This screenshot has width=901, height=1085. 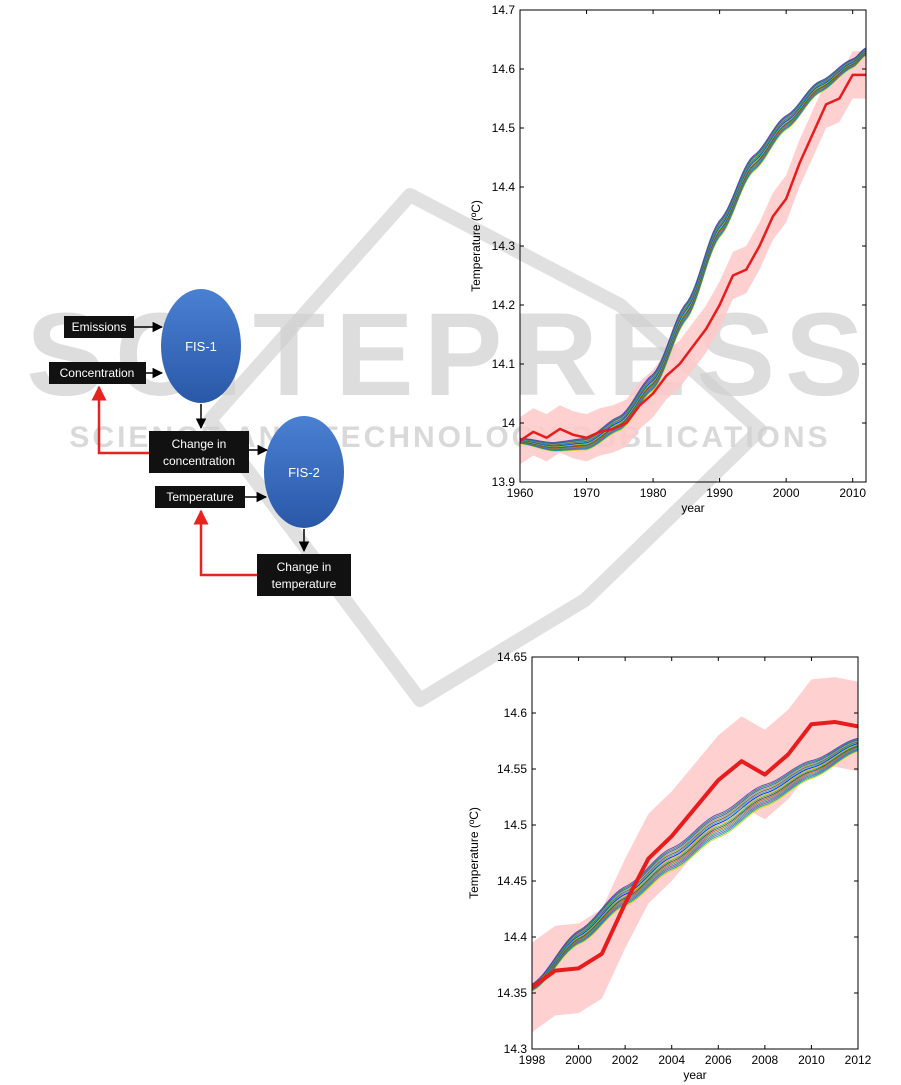 I want to click on fis1-label: FIS-1, so click(x=201, y=346).